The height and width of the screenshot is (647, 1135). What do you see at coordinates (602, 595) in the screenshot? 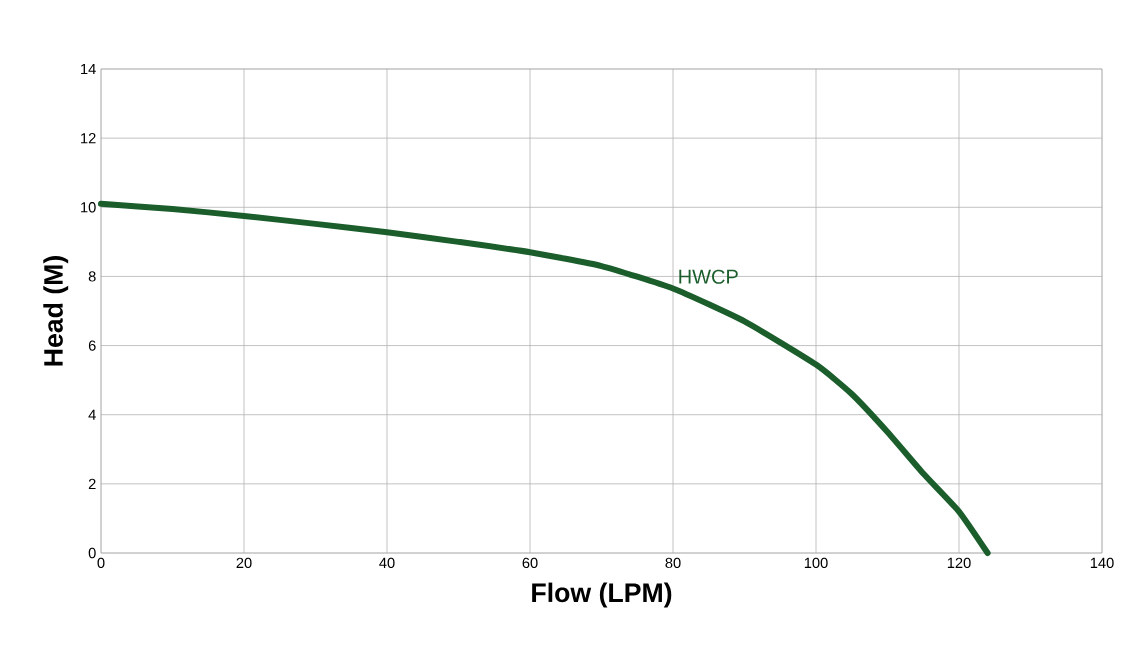
I see `x-axis-title: Flow (LPM)` at bounding box center [602, 595].